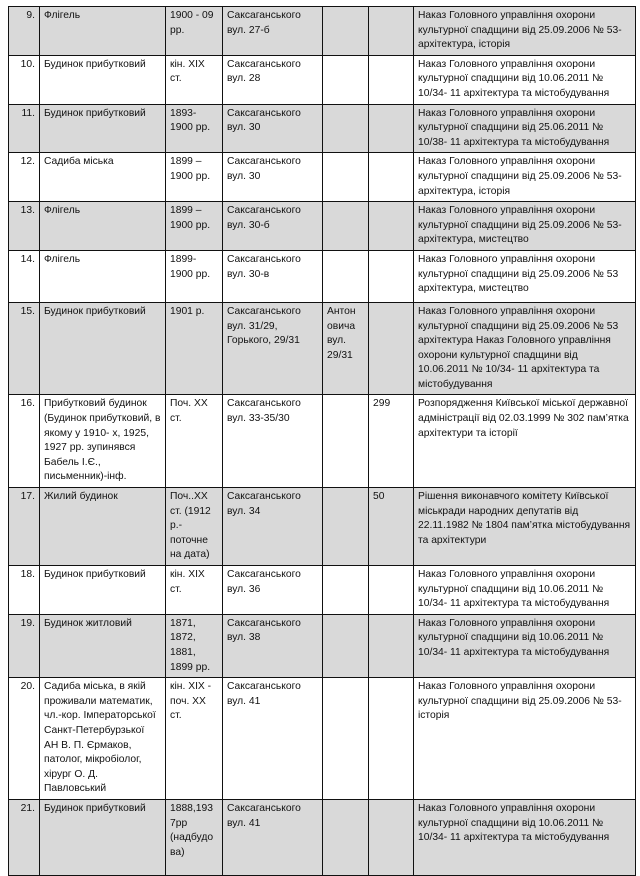 The height and width of the screenshot is (876, 640). What do you see at coordinates (272, 738) in the screenshot?
I see `address-cell: Саксаганського вул. 41` at bounding box center [272, 738].